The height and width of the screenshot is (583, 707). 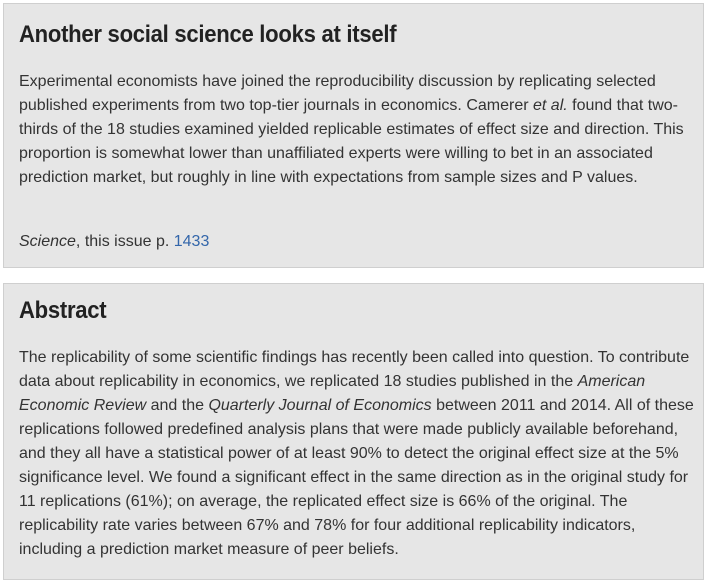 I want to click on citation-journal: Science, so click(x=47, y=241).